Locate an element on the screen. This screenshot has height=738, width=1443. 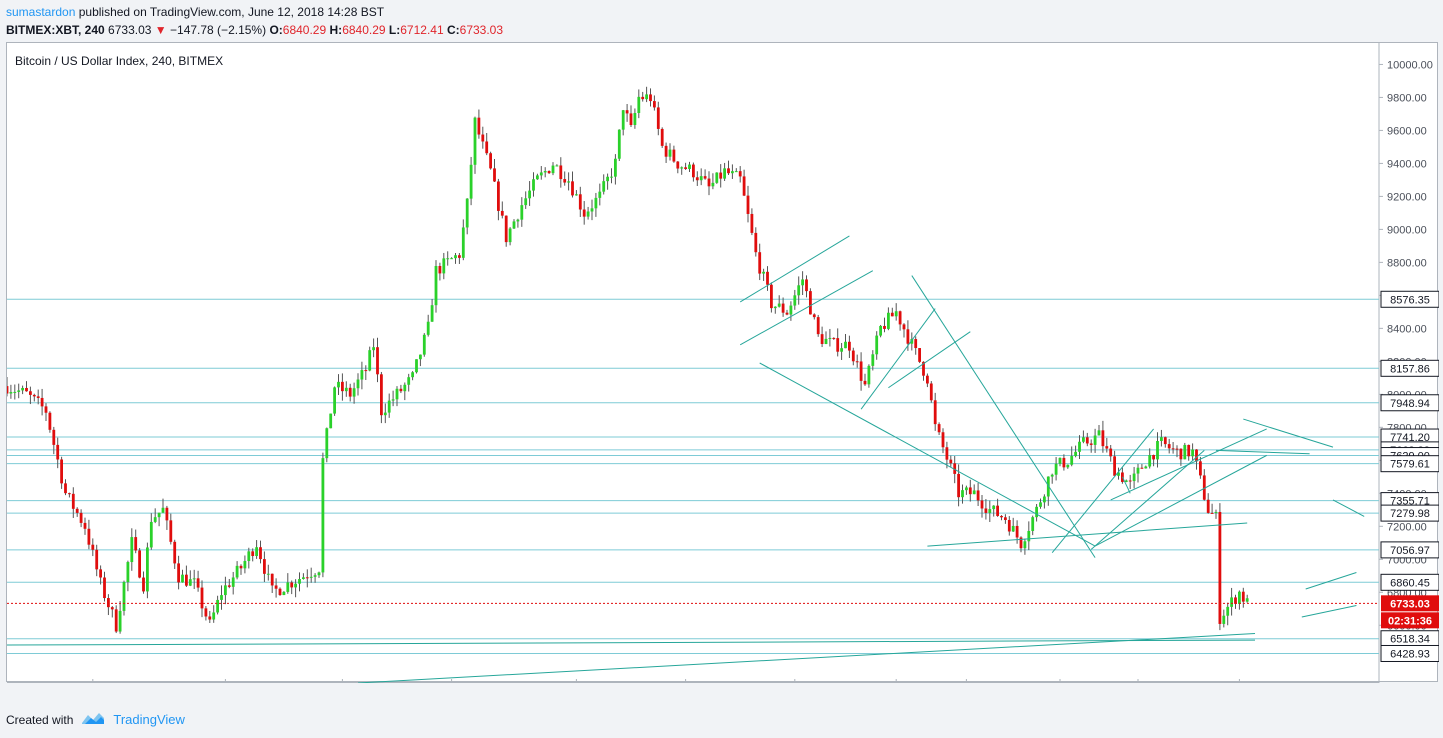
level-label: 7279.98 is located at coordinates (1410, 514).